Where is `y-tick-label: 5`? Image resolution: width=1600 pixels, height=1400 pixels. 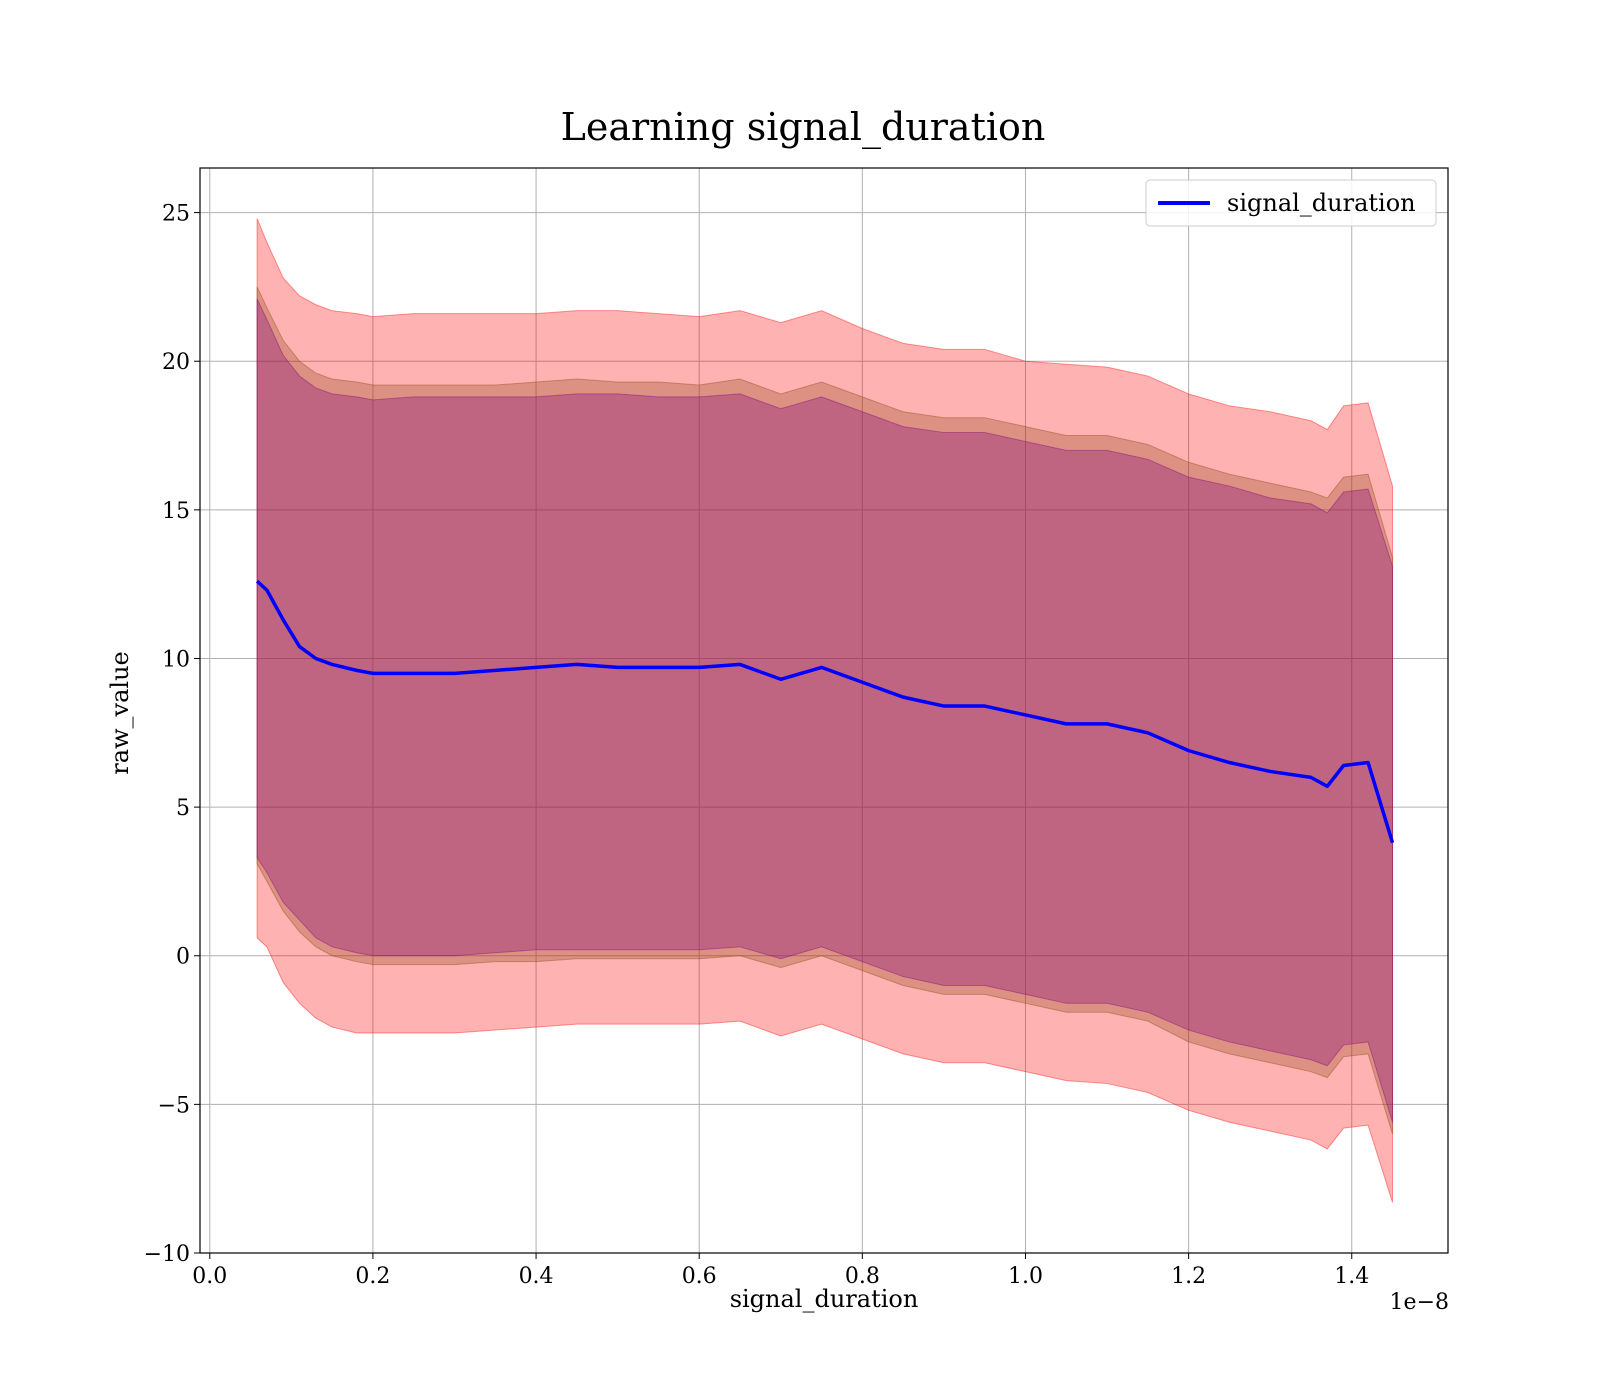
y-tick-label: 5 is located at coordinates (183, 808).